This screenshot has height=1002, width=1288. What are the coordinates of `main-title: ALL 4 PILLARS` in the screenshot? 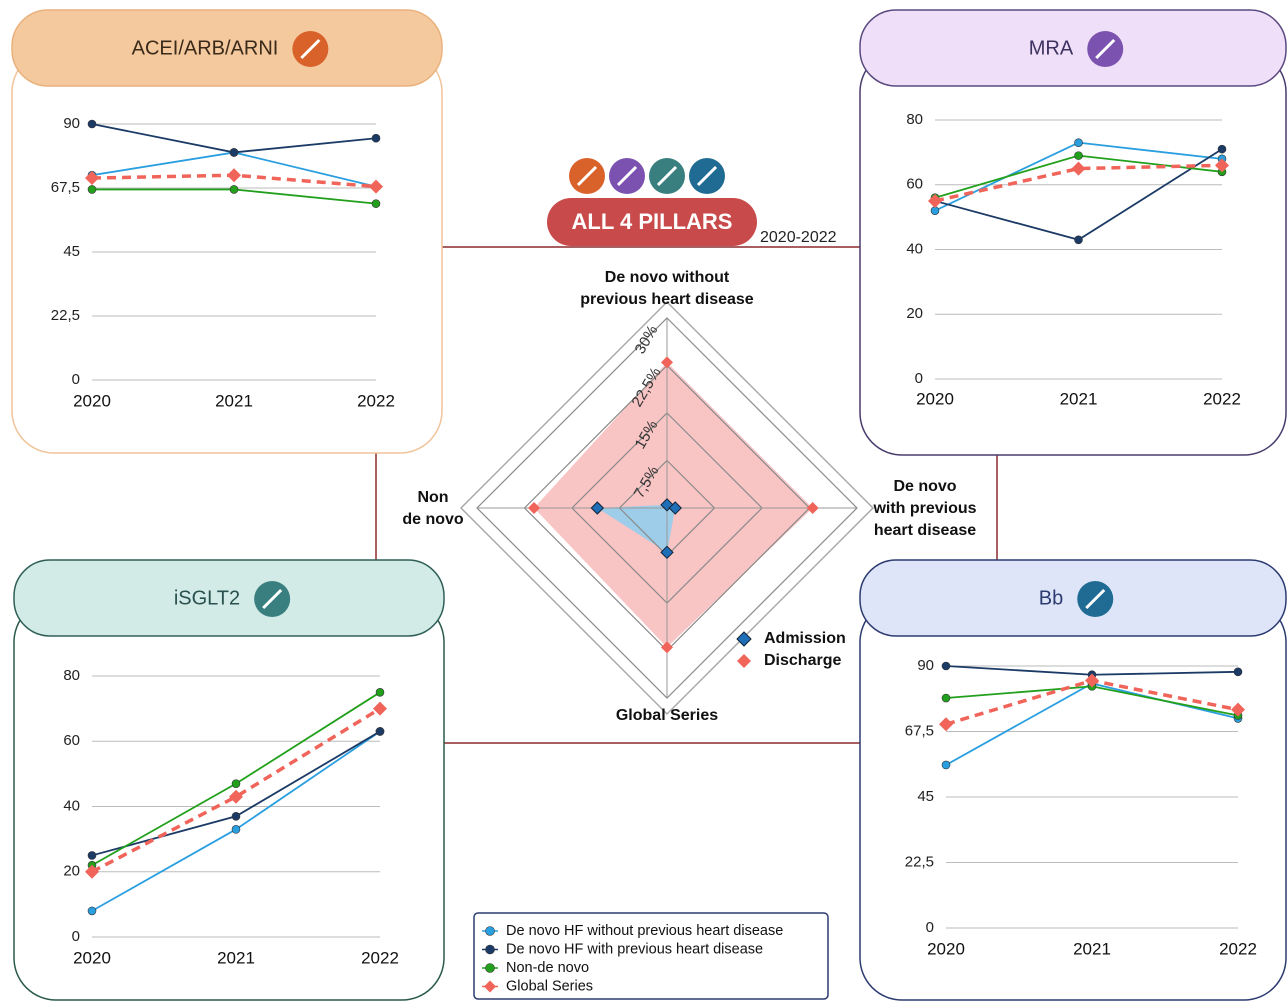 It's located at (652, 221).